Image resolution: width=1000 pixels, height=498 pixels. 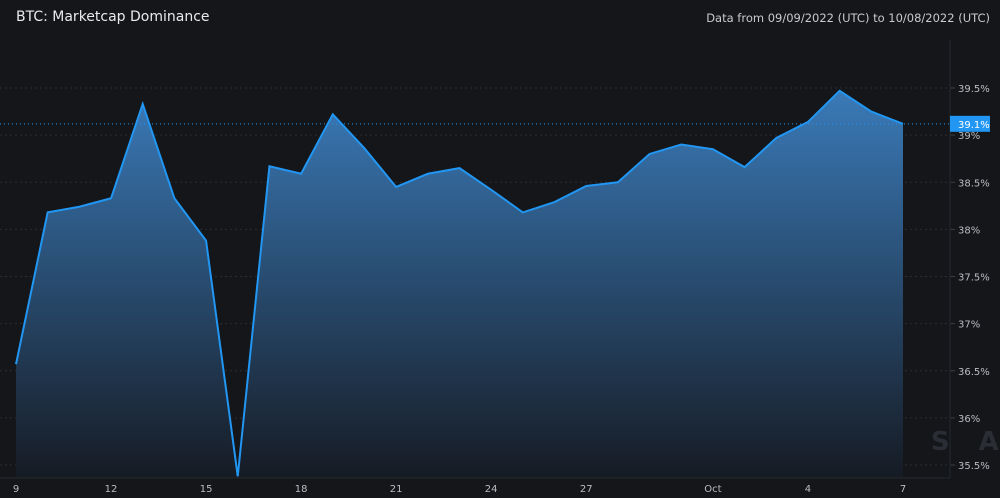 I want to click on x-tick-label: 7, so click(x=903, y=489).